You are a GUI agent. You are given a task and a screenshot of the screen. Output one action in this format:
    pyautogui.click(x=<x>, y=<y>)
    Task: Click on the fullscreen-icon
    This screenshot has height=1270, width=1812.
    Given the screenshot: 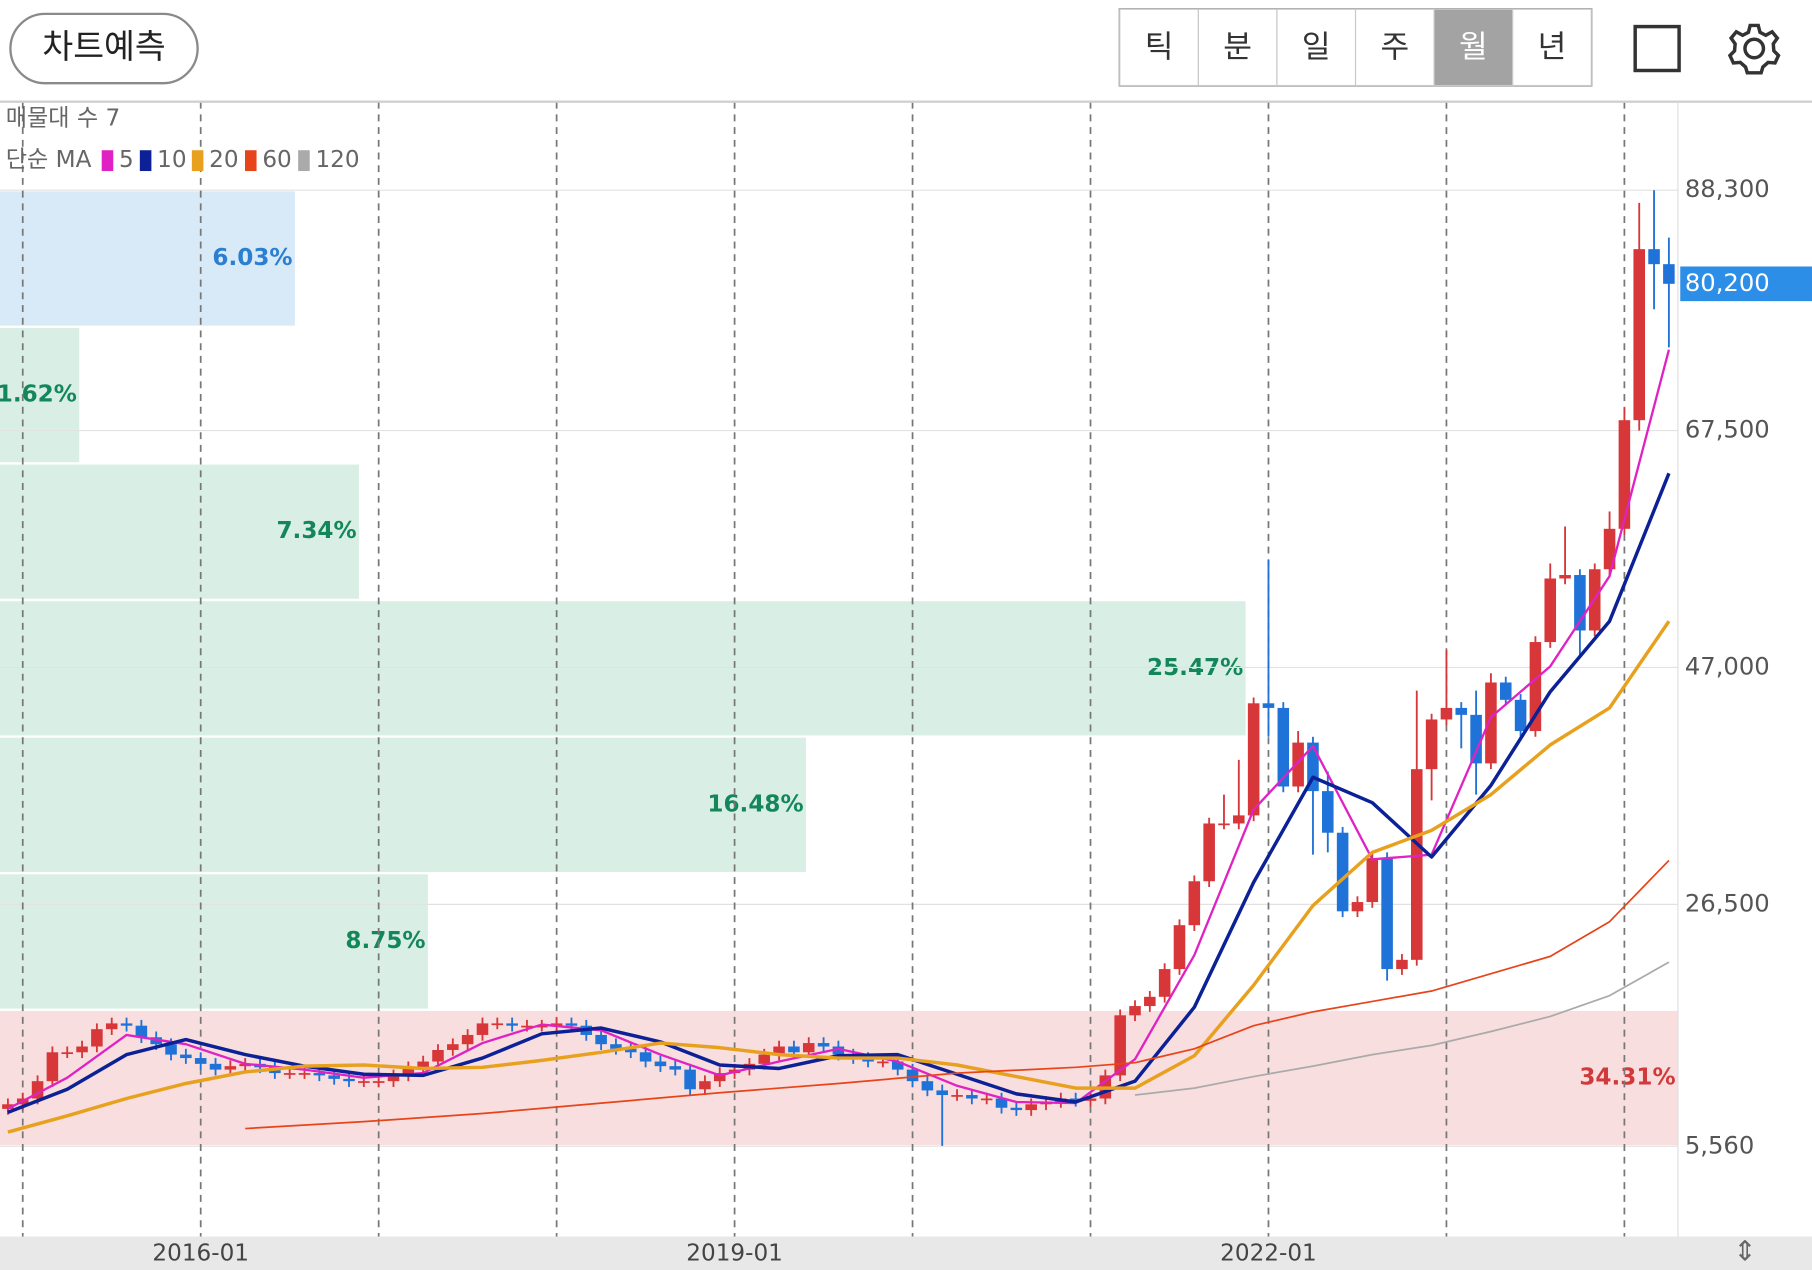 What is the action you would take?
    pyautogui.click(x=1657, y=48)
    